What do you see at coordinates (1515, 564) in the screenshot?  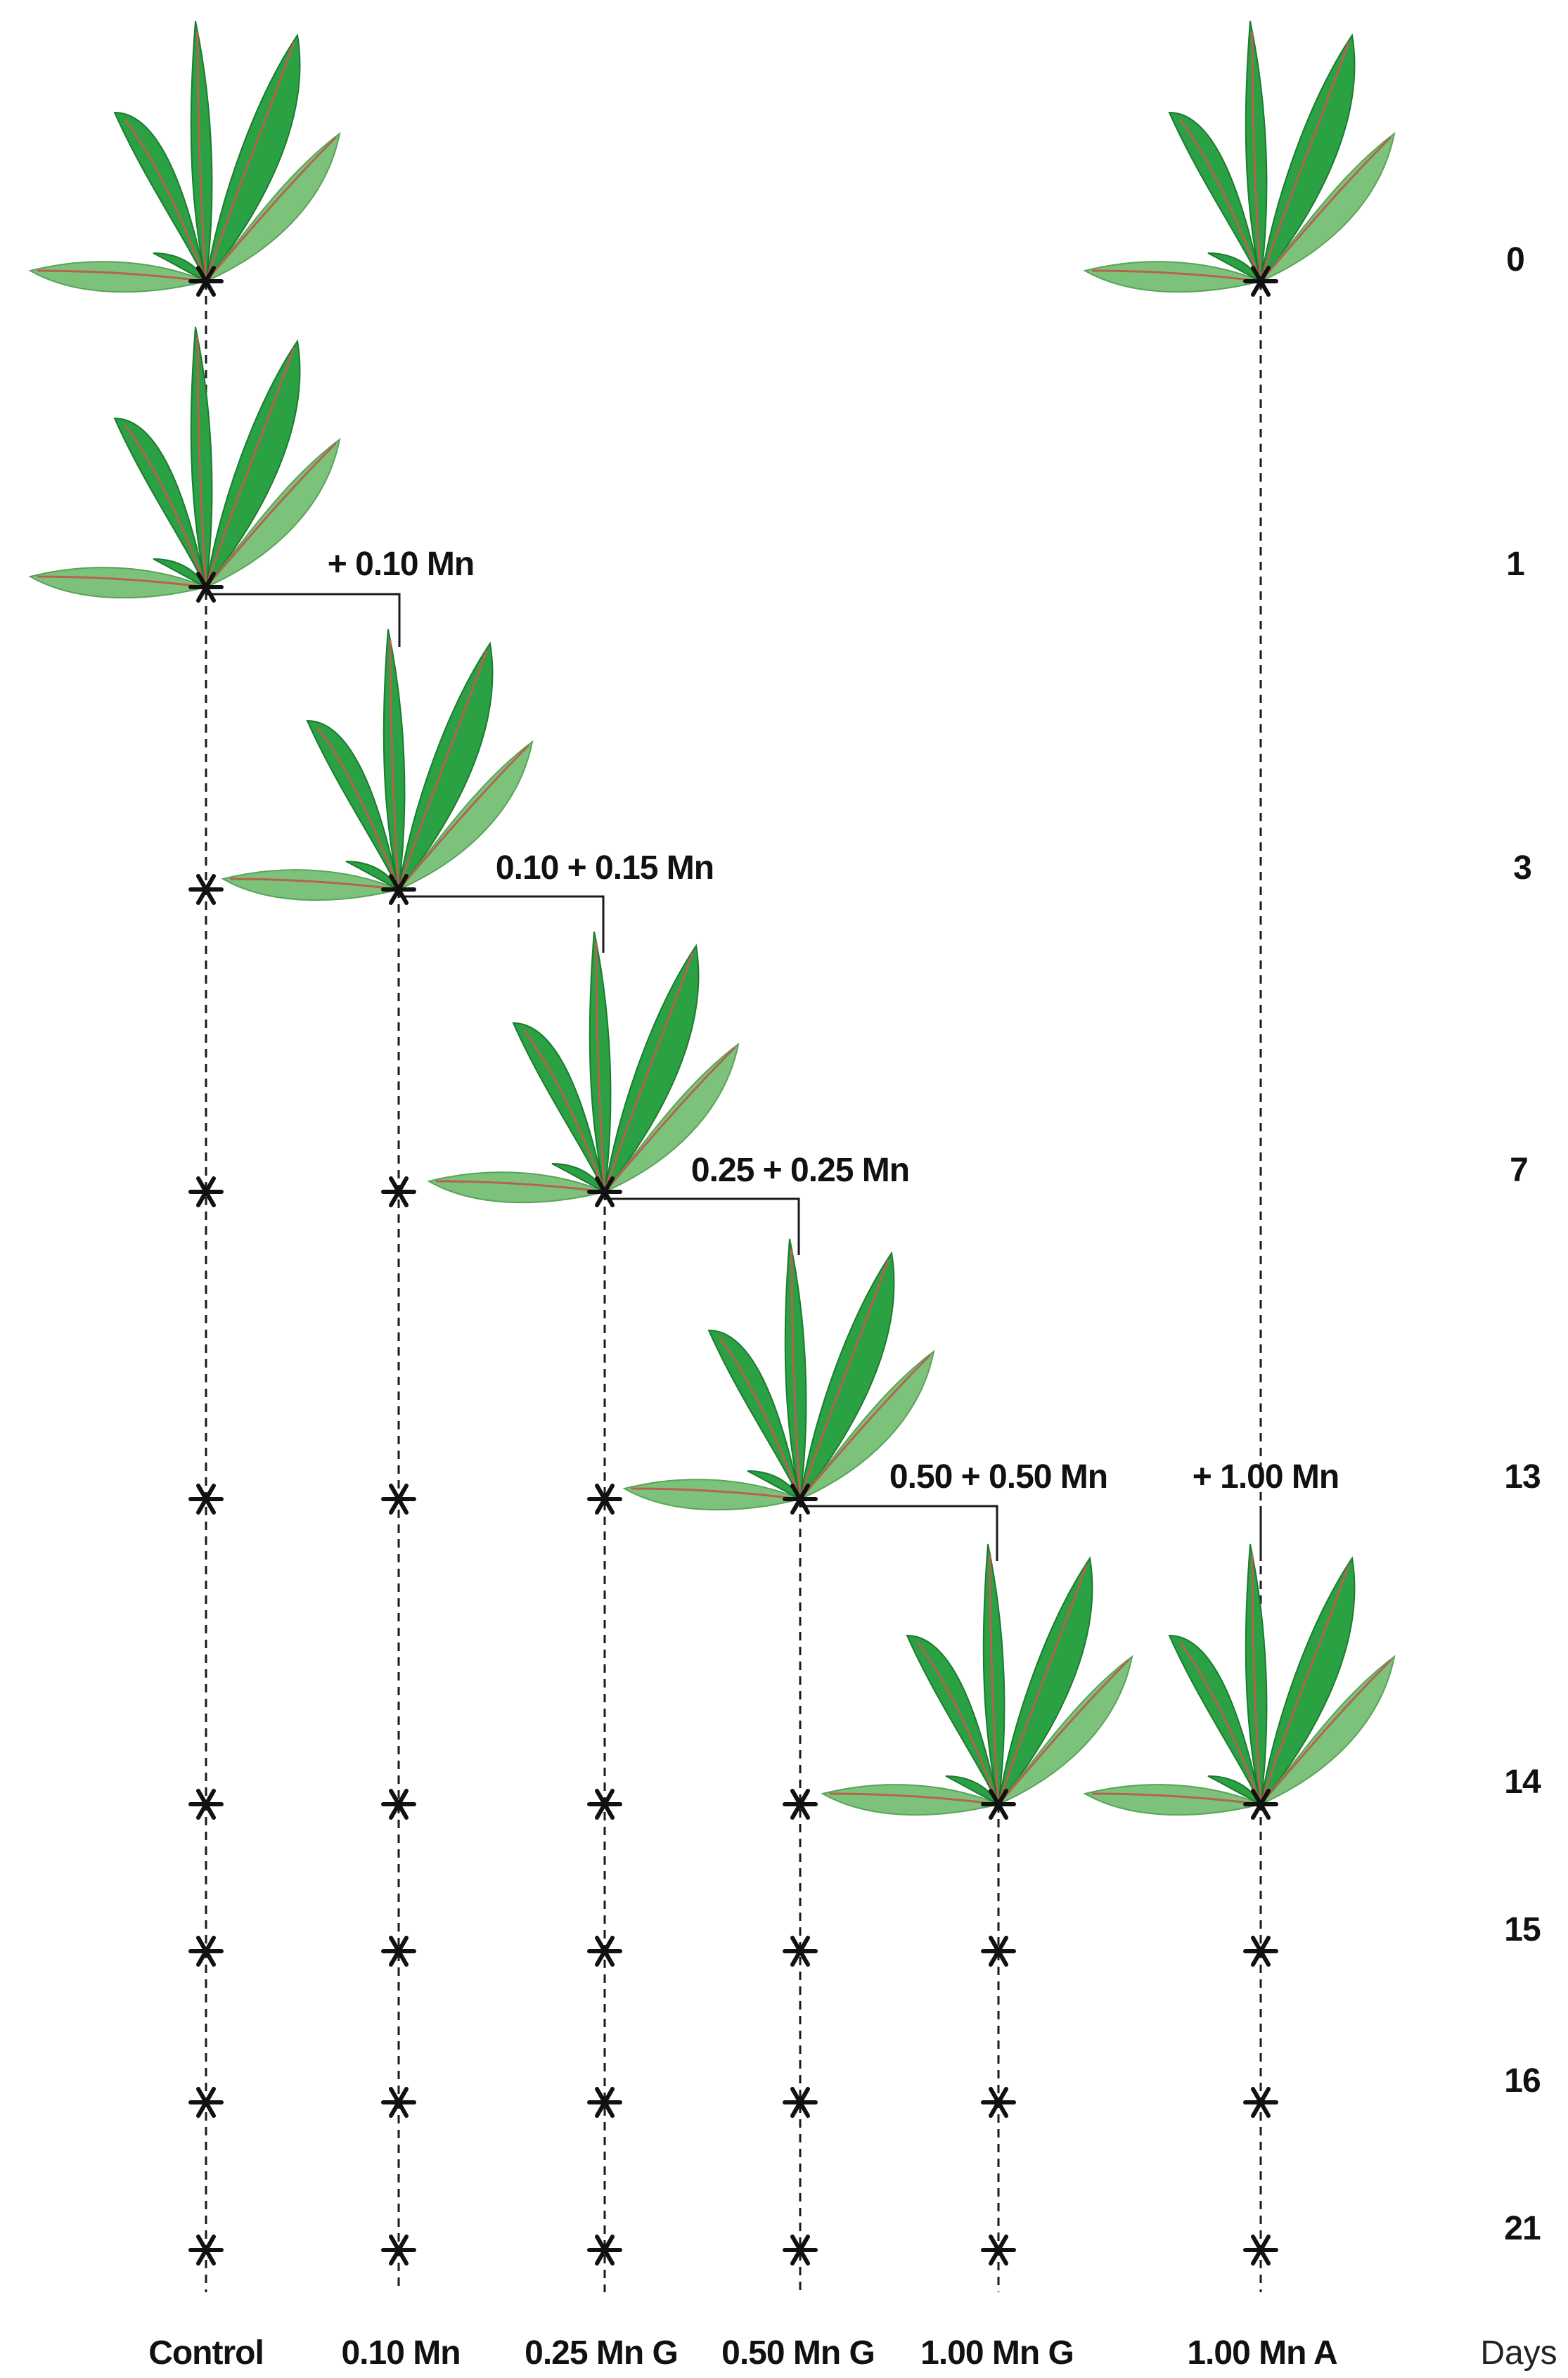 I see `day-label-1: 1` at bounding box center [1515, 564].